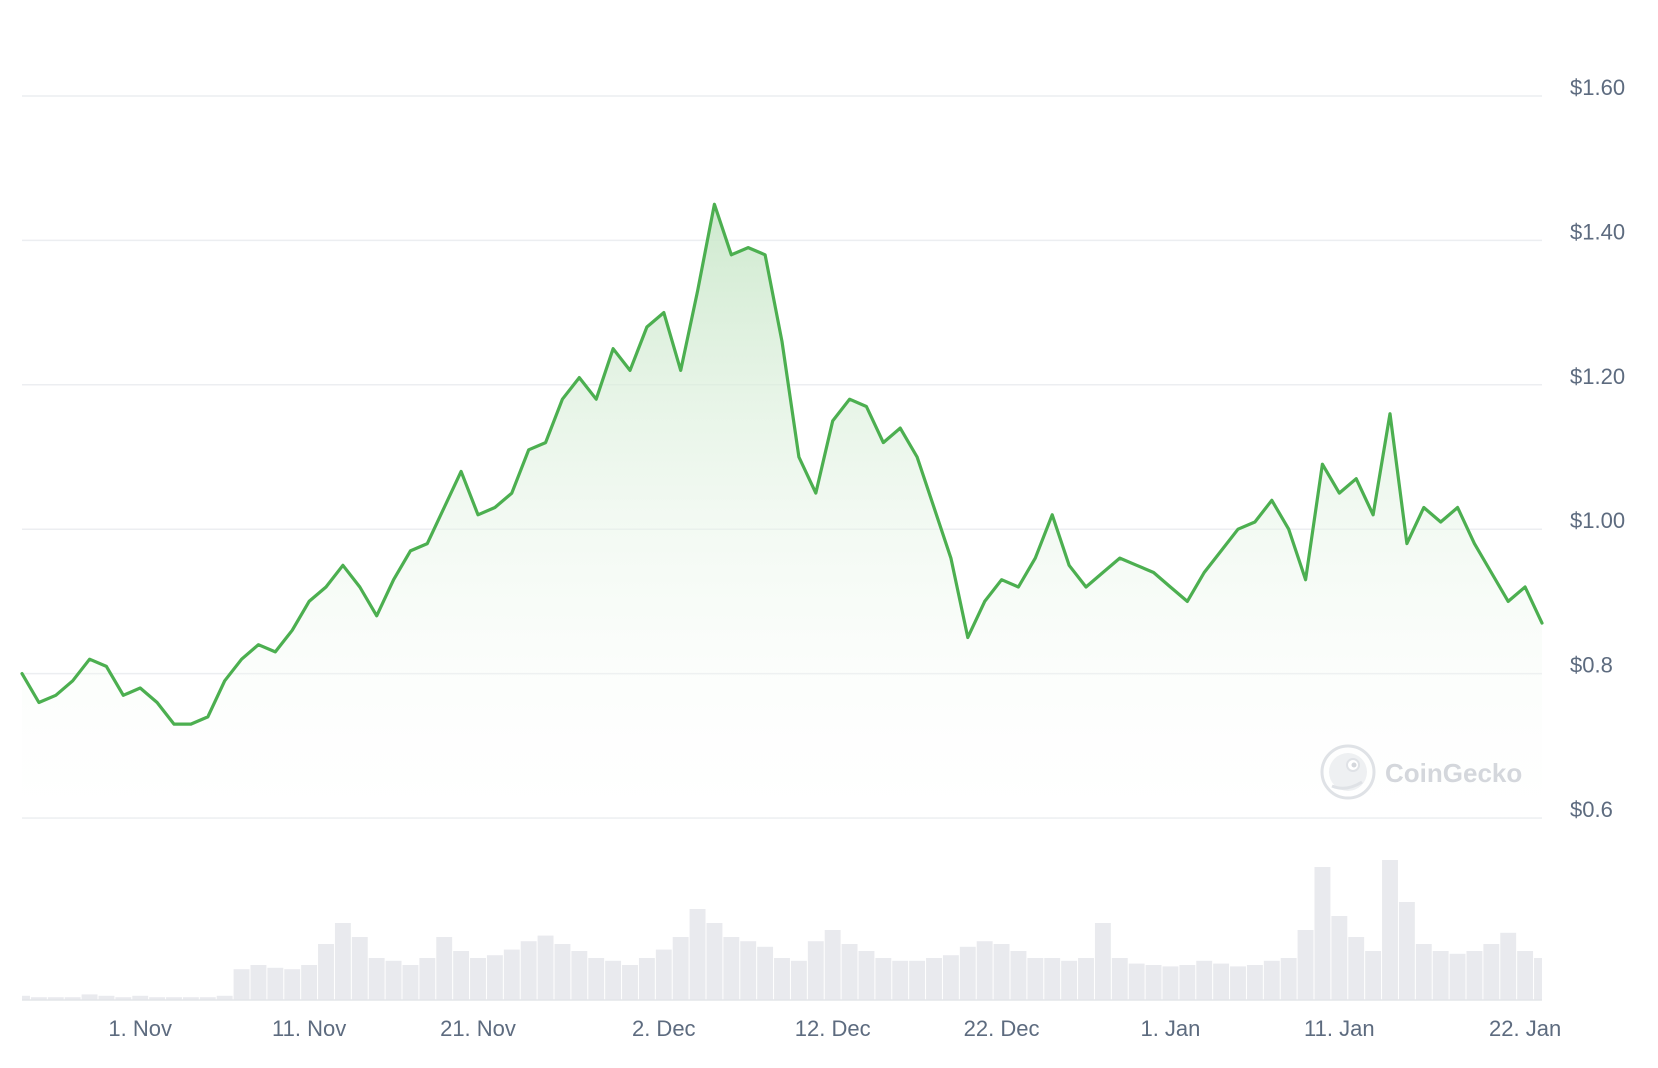 This screenshot has width=1658, height=1068. Describe the element at coordinates (1453, 773) in the screenshot. I see `watermark-label: CoinGecko` at that location.